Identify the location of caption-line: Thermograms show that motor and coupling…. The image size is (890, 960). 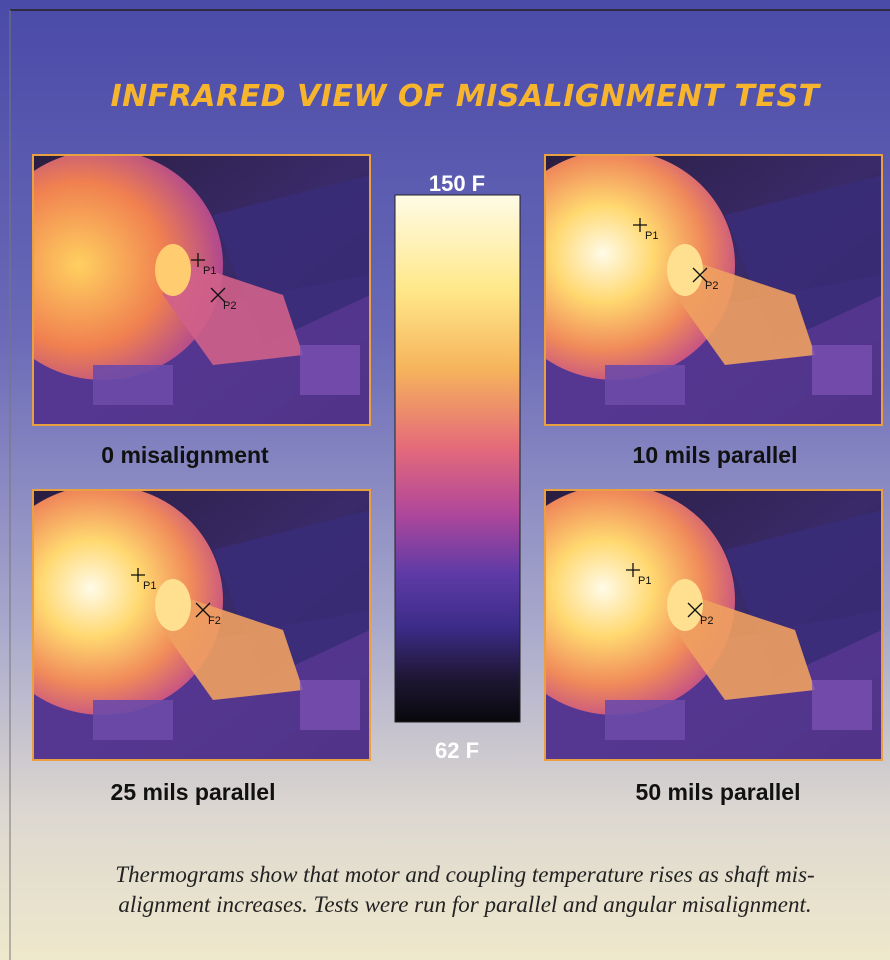
(464, 874).